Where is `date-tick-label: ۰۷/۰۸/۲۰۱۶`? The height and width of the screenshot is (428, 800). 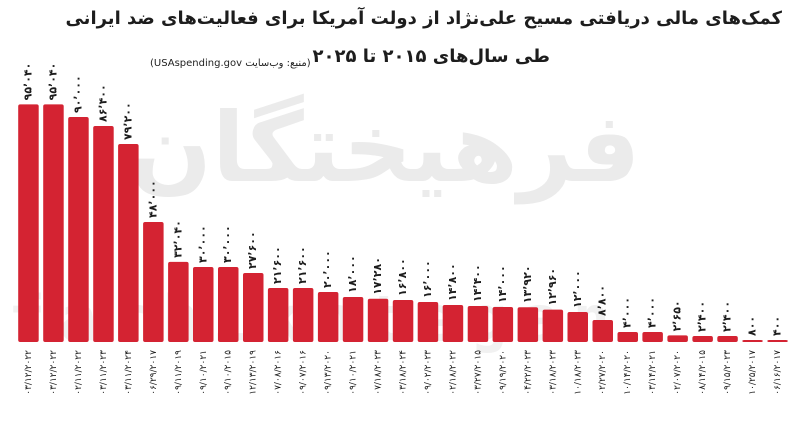 date-tick-label: ۰۷/۰۸/۲۰۱۶ is located at coordinates (279, 372).